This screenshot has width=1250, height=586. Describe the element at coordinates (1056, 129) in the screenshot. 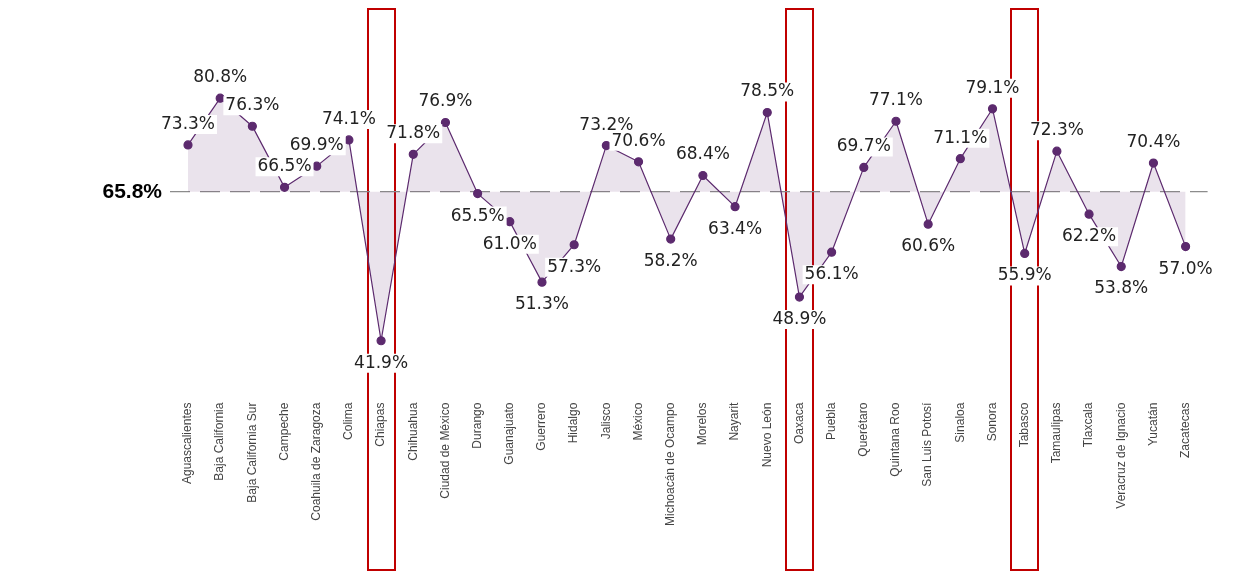

I see `data-label: 72.3%` at that location.